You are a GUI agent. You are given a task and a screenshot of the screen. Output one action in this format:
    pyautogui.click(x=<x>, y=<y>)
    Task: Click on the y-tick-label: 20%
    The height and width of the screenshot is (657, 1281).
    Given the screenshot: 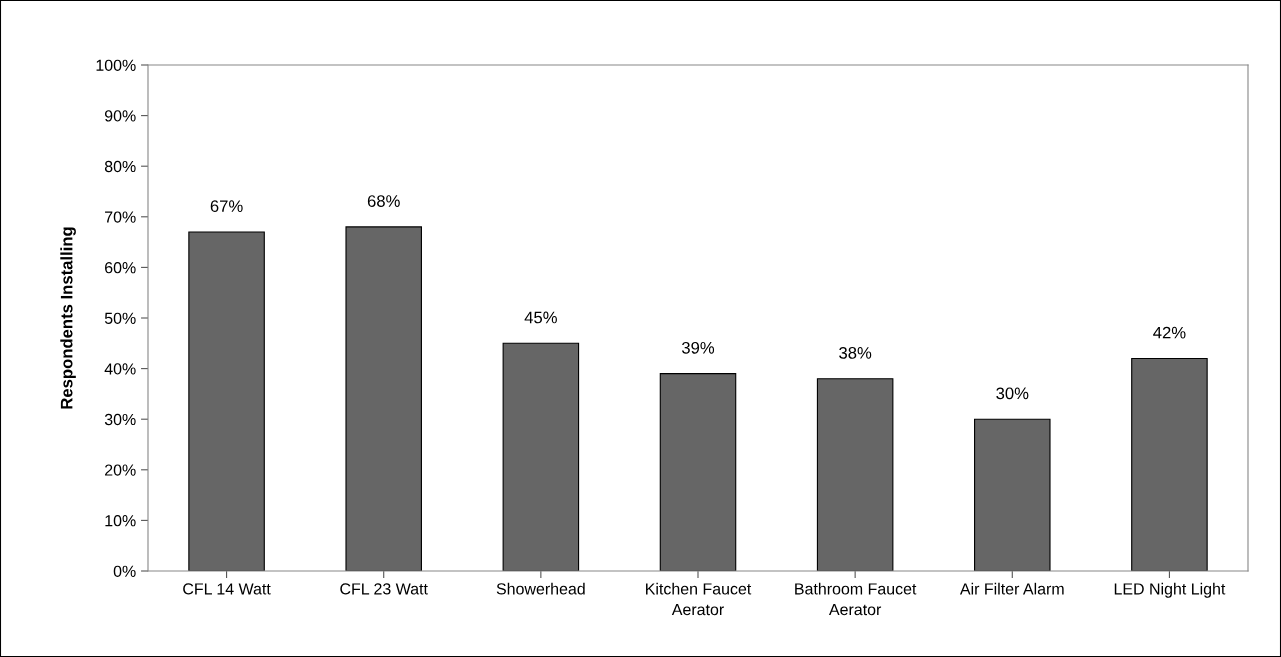 What is the action you would take?
    pyautogui.click(x=120, y=470)
    